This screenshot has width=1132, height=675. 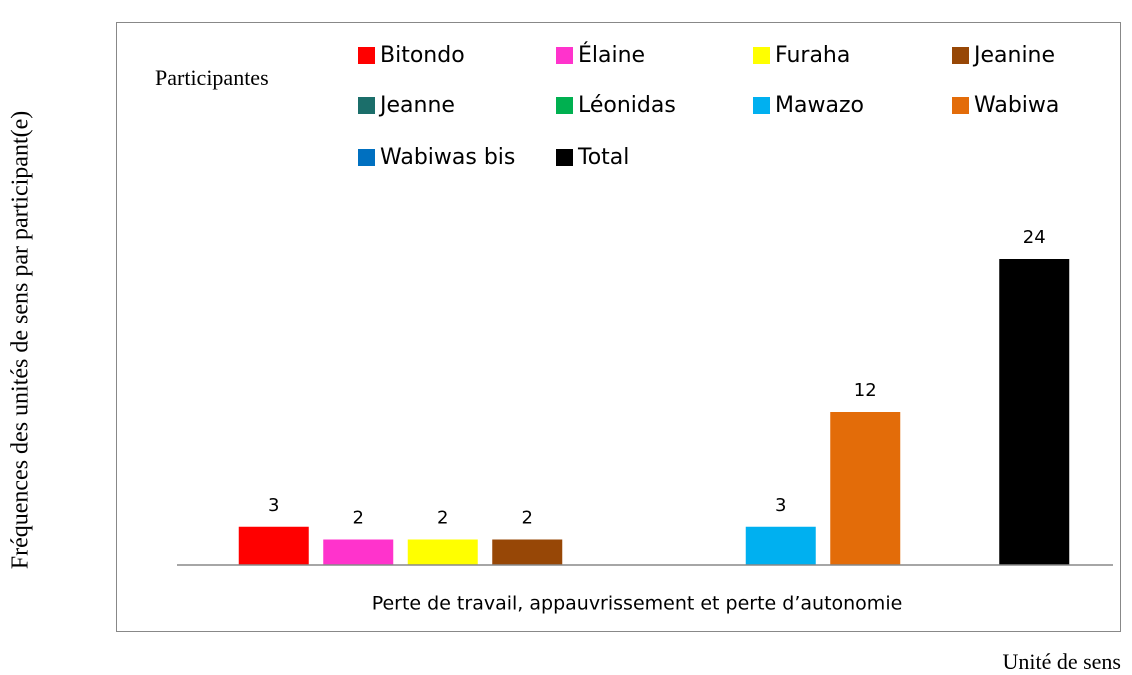 What do you see at coordinates (819, 105) in the screenshot?
I see `legend-label: Mawazo` at bounding box center [819, 105].